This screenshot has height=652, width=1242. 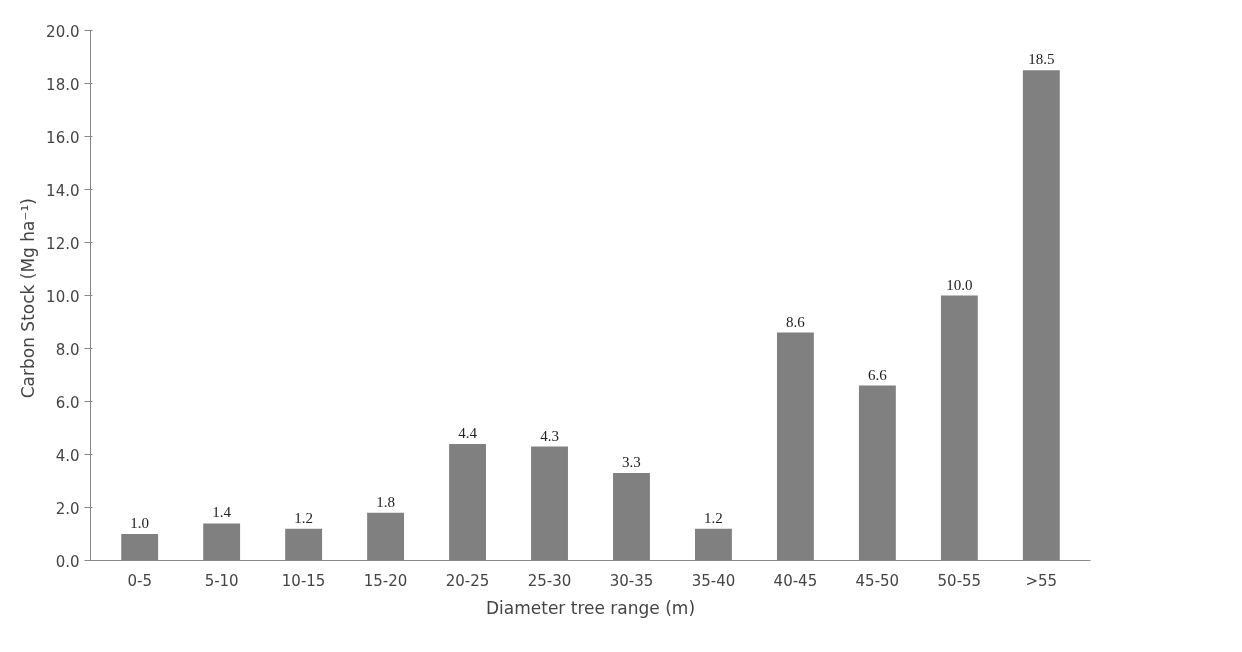 I want to click on y-tick-label: 14.0, so click(x=63, y=190).